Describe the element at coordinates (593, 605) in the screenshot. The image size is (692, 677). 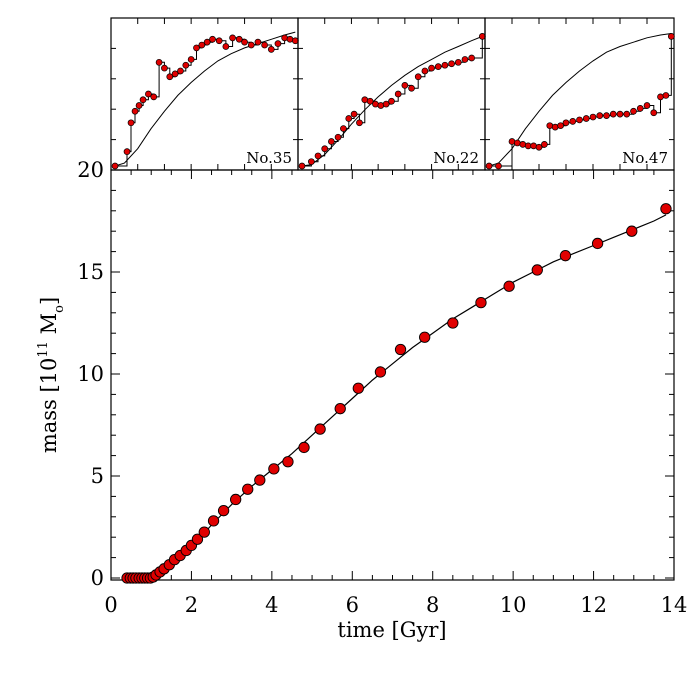
I see `x-tick-label: 12` at that location.